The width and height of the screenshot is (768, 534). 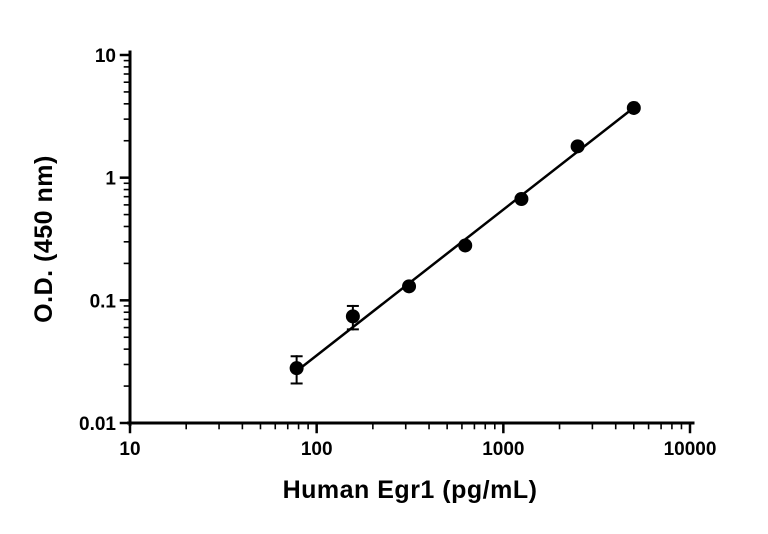 I want to click on x-axis-title: Human Egr1 (pg/mL), so click(x=410, y=490).